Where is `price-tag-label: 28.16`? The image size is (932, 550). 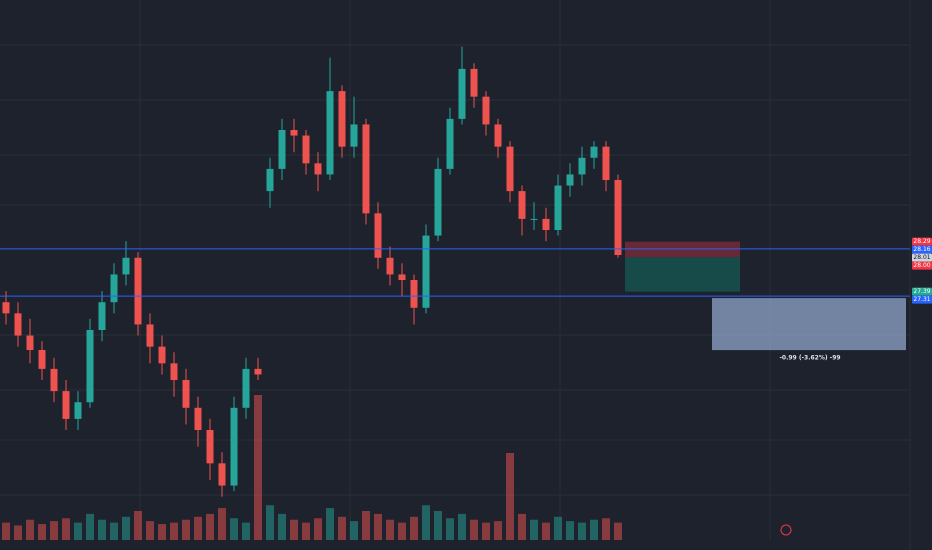
price-tag-label: 28.16 is located at coordinates (921, 249).